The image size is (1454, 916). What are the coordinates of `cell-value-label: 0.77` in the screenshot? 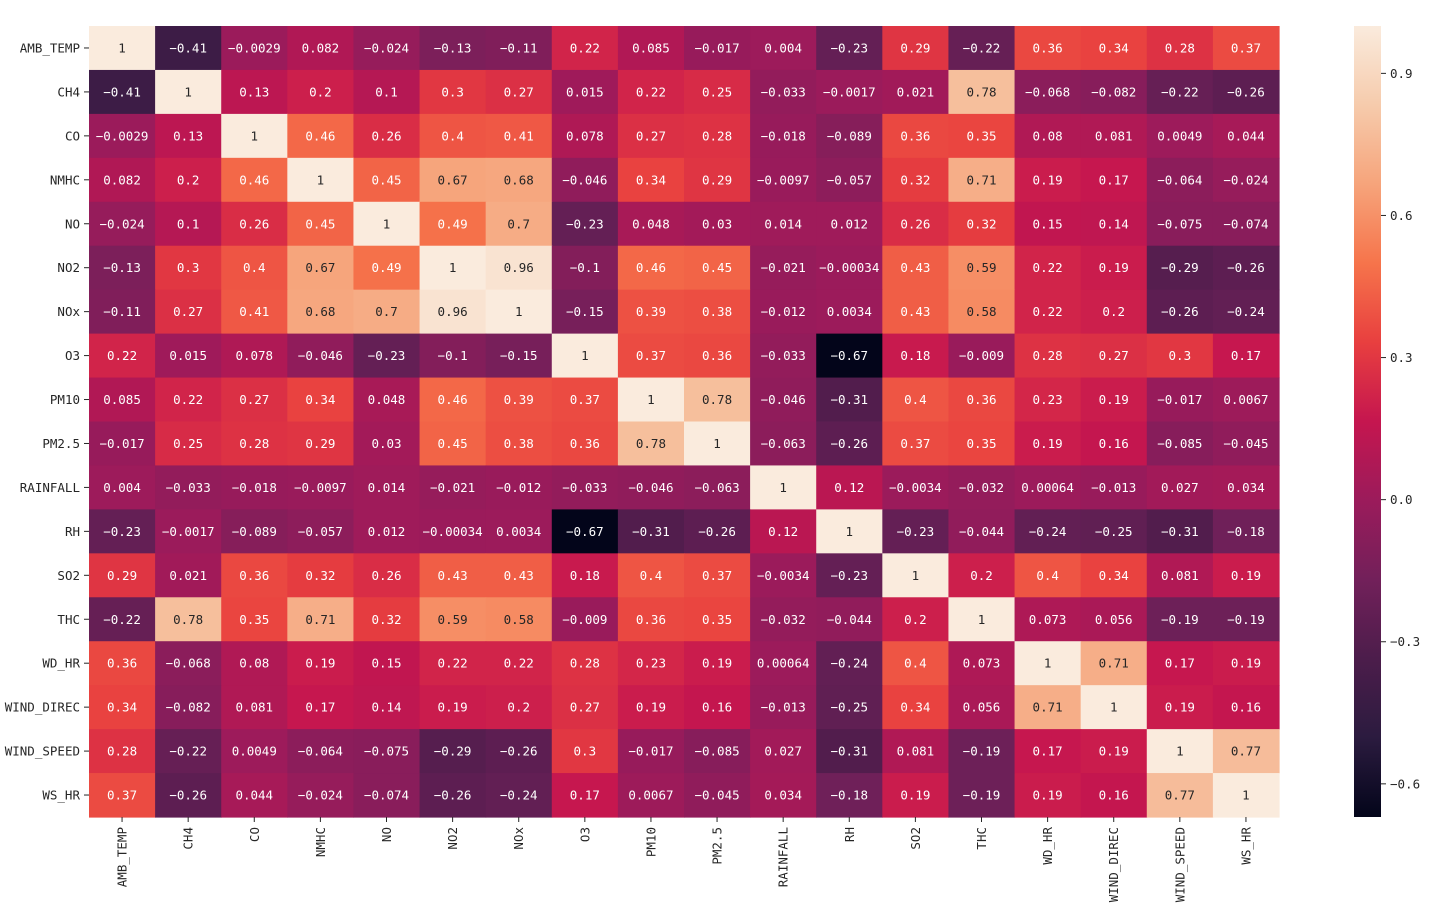 It's located at (1180, 795).